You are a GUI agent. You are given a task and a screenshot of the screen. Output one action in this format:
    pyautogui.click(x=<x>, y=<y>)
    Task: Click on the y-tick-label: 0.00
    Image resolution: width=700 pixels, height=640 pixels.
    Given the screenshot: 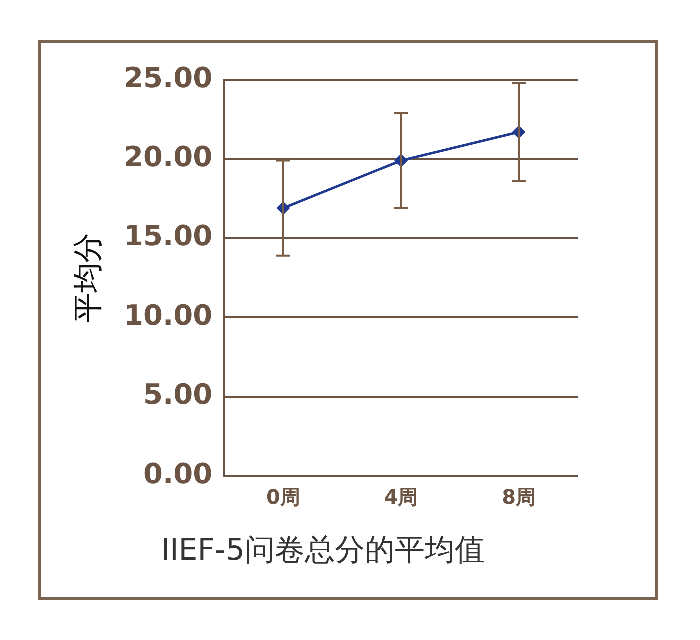 What is the action you would take?
    pyautogui.click(x=178, y=473)
    